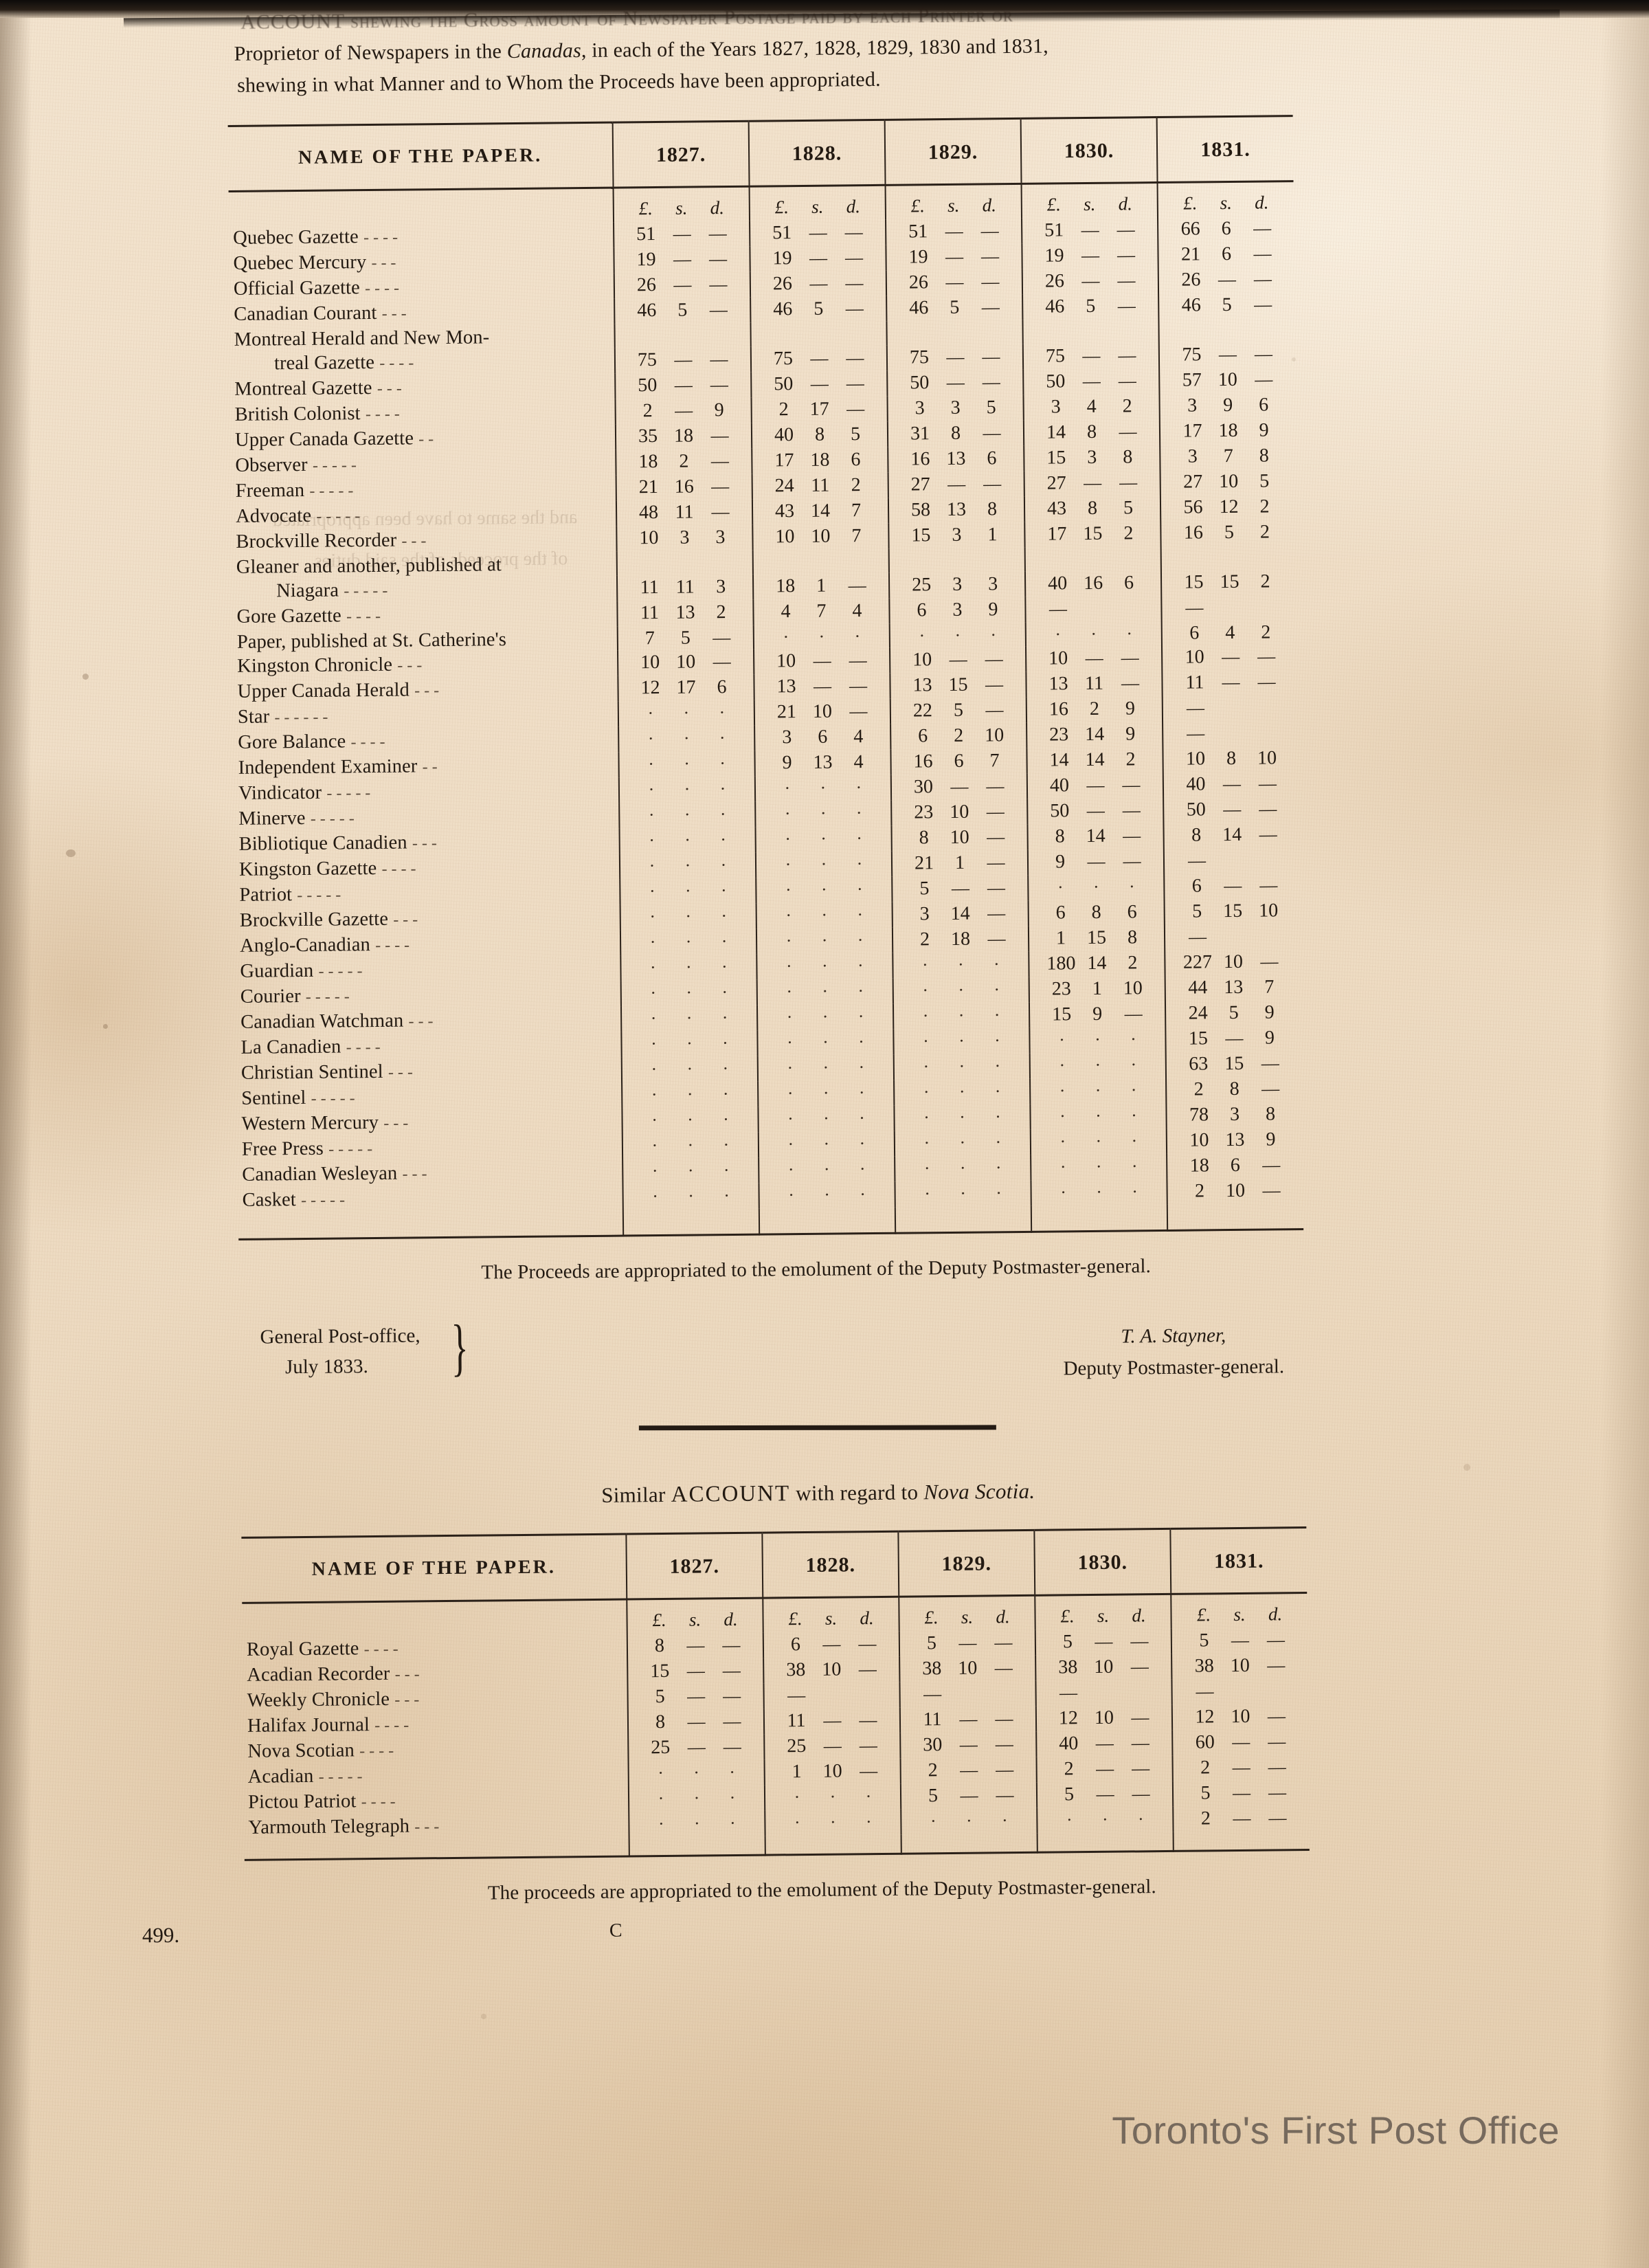 Image resolution: width=1649 pixels, height=2268 pixels. Describe the element at coordinates (821, 586) in the screenshot. I see `amount-group-1828: 18 1 —` at that location.